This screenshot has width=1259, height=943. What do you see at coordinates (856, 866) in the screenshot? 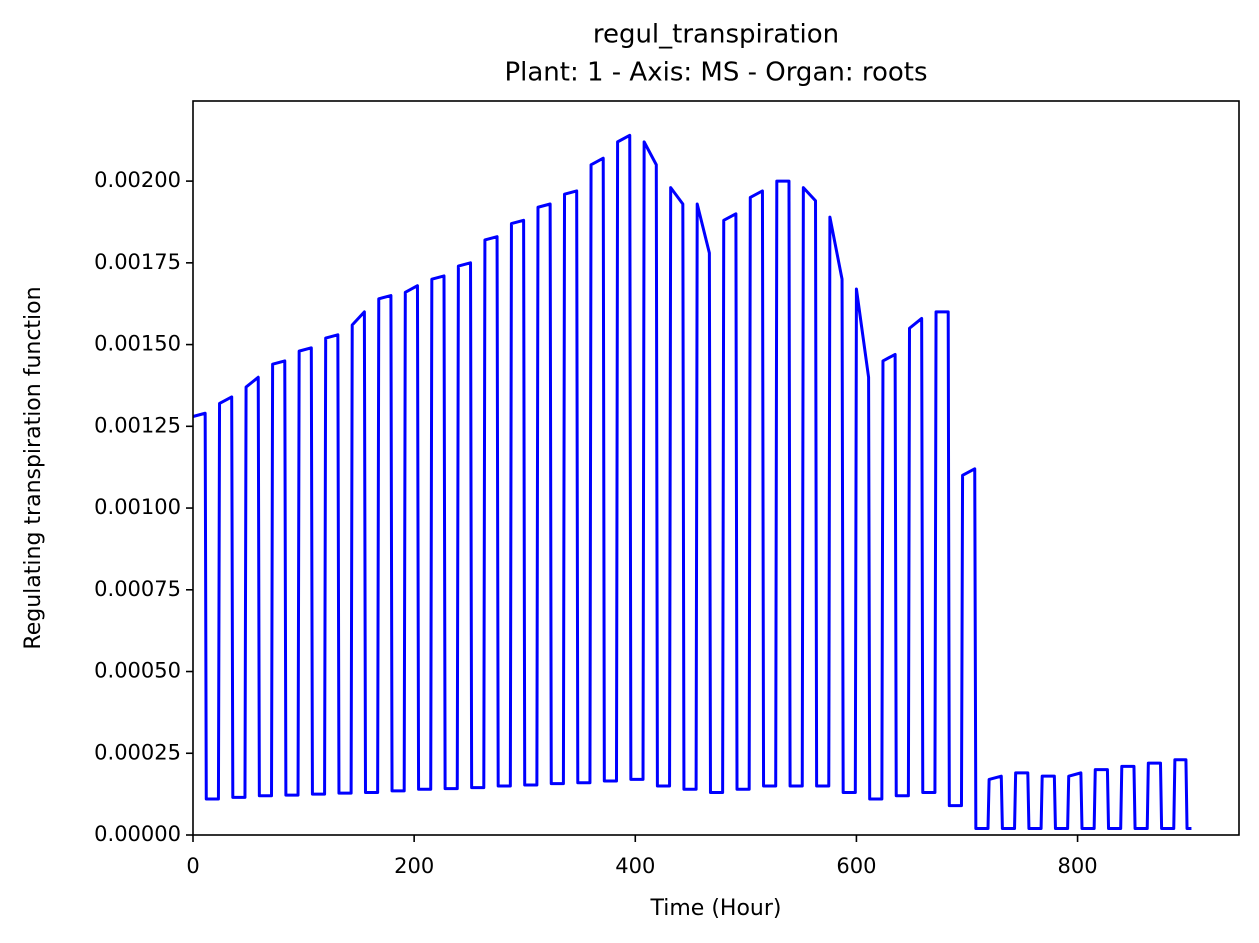
I see `x-tick-label: 600` at bounding box center [856, 866].